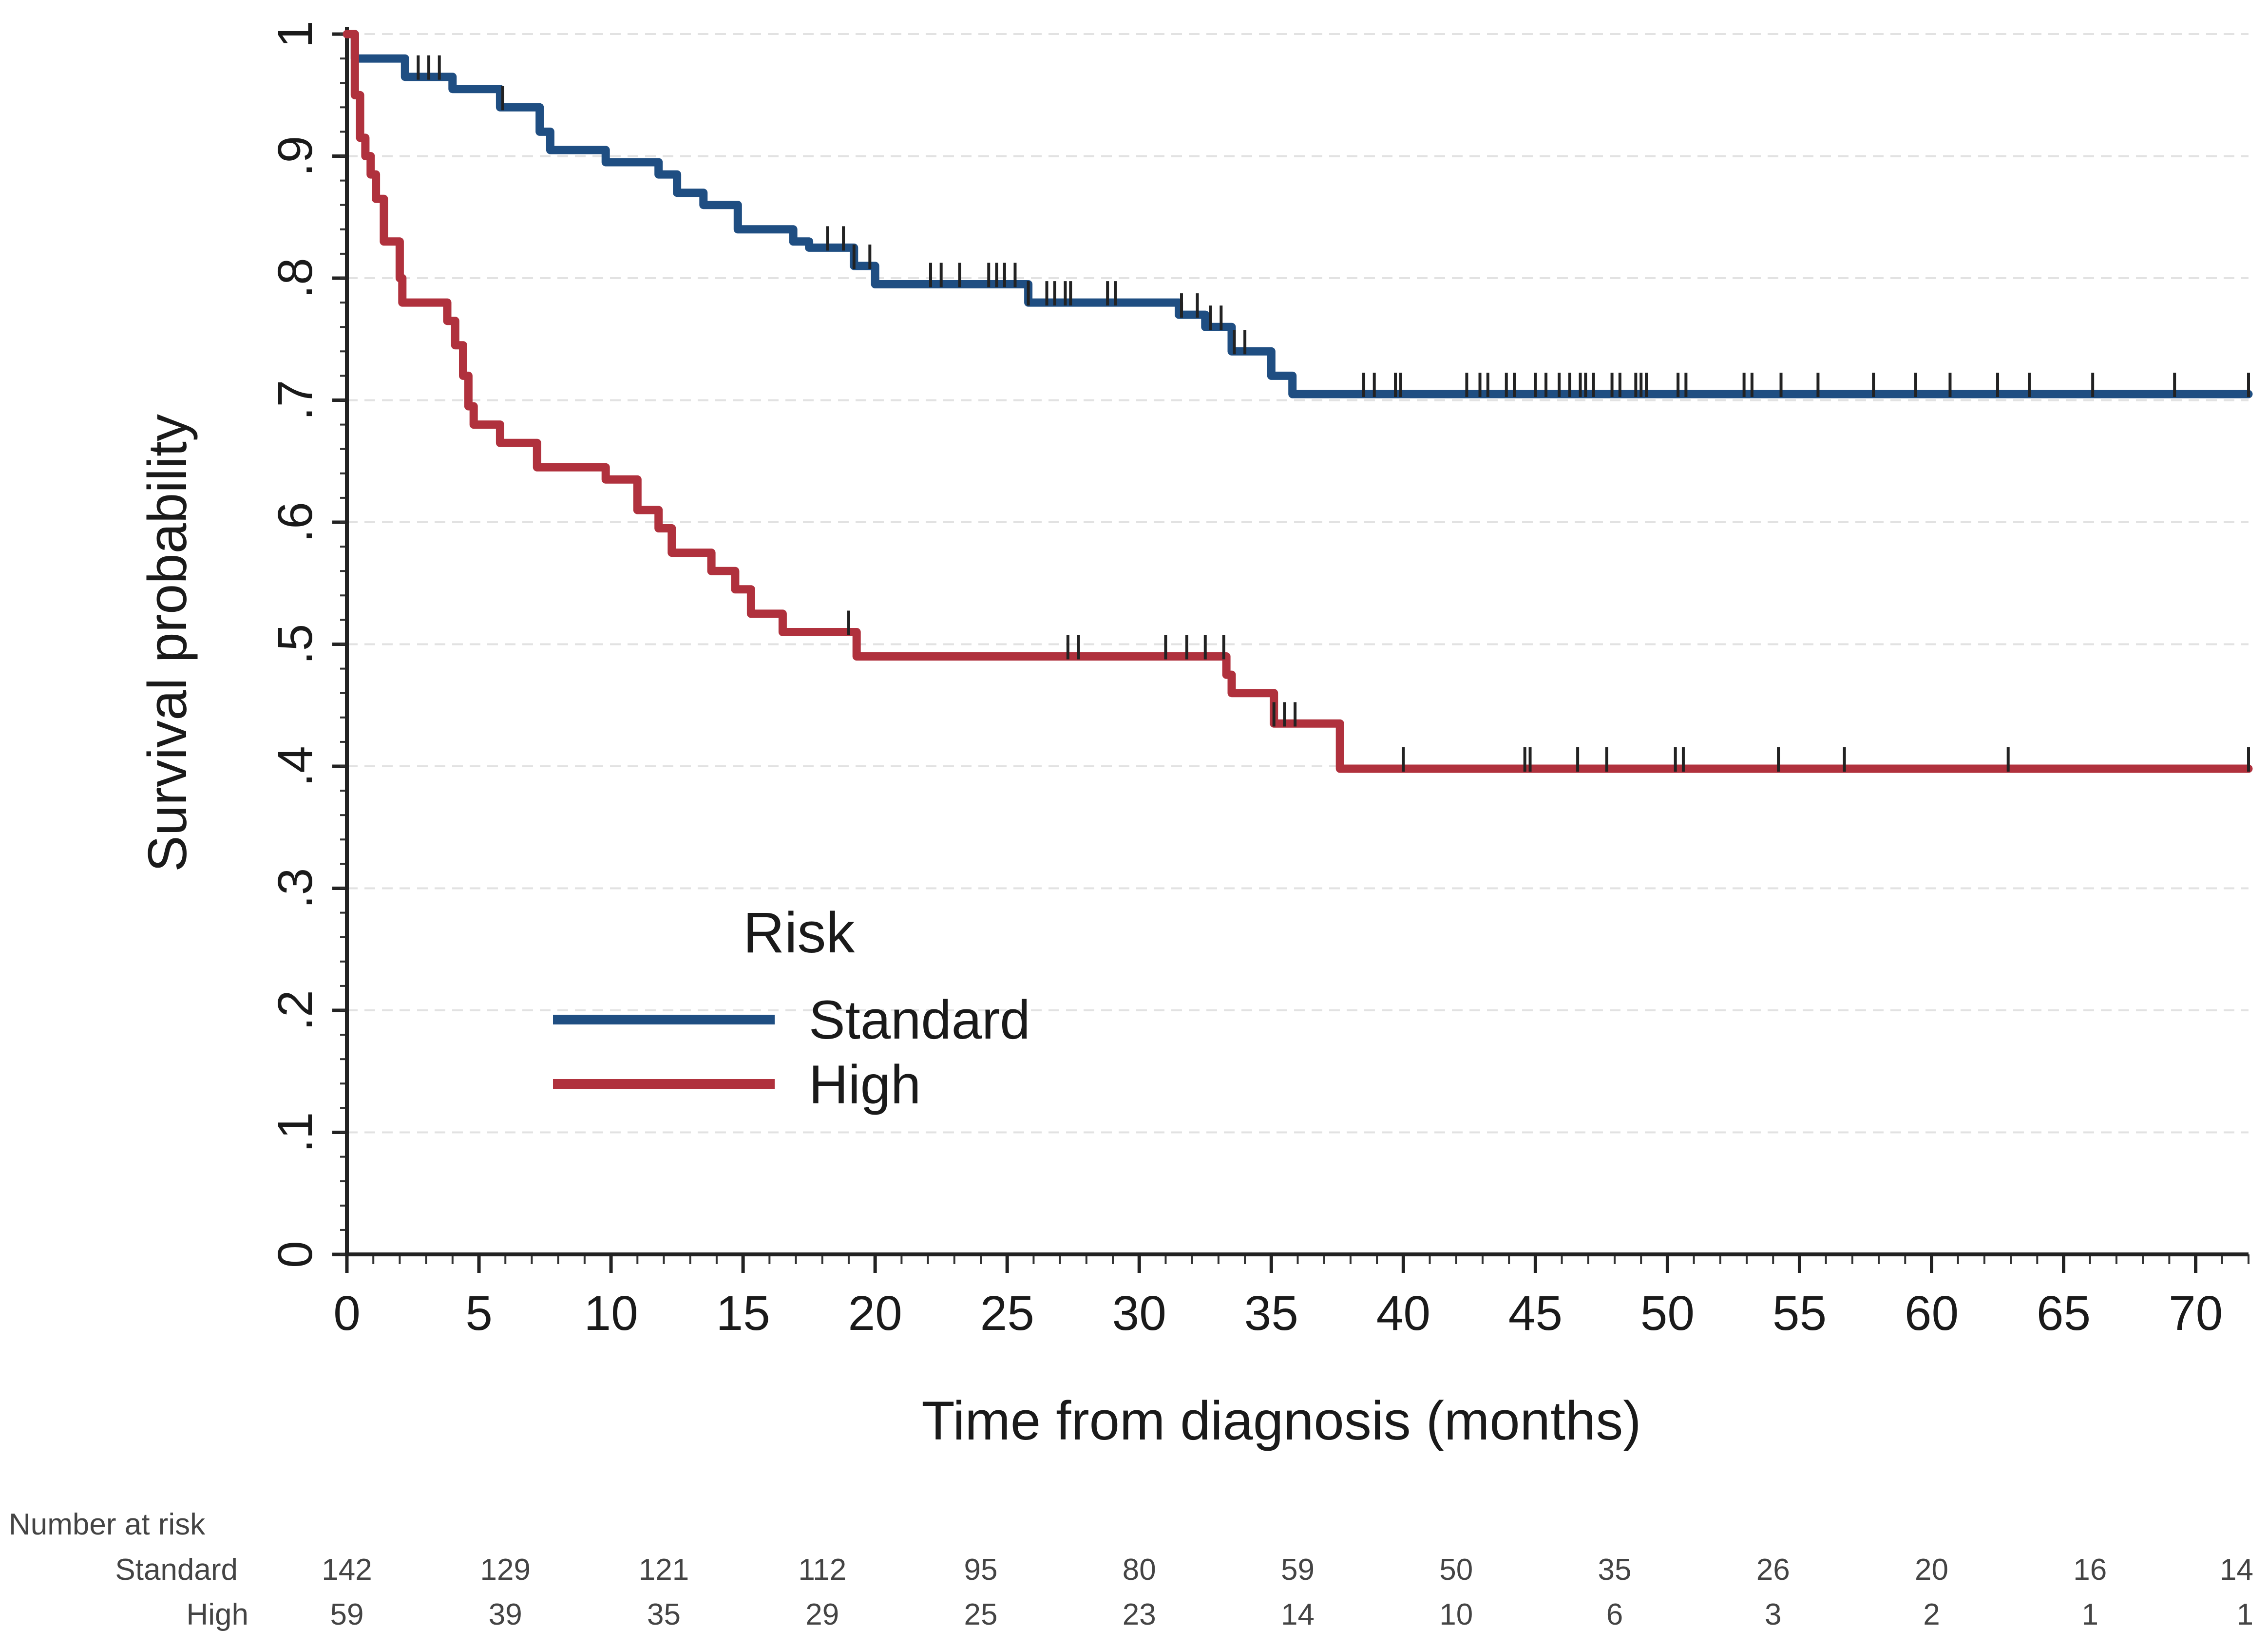 The height and width of the screenshot is (1648, 2268). What do you see at coordinates (919, 1019) in the screenshot?
I see `legend-label-standard: Standard` at bounding box center [919, 1019].